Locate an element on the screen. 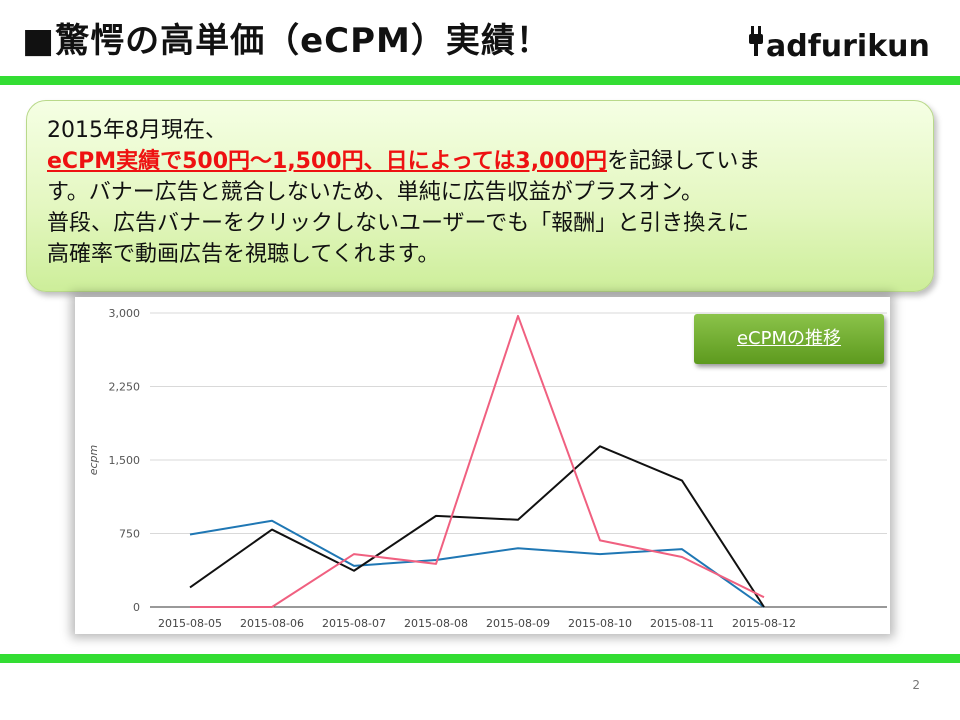 This screenshot has width=960, height=720. x-tick-label: 2015-08-05 is located at coordinates (190, 623).